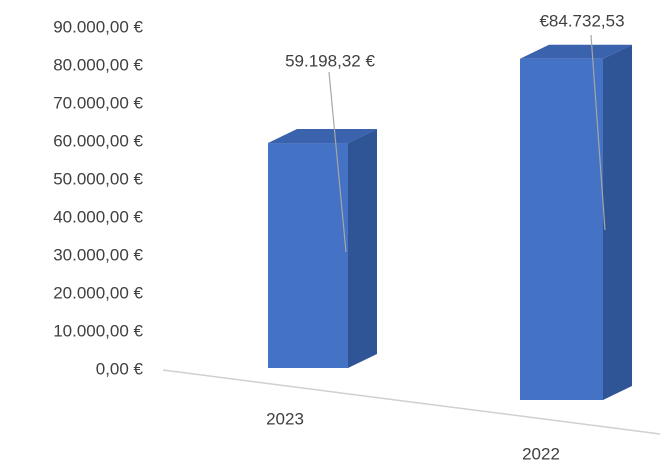 The height and width of the screenshot is (463, 671). Describe the element at coordinates (541, 453) in the screenshot. I see `x-tick-label: 2022` at that location.